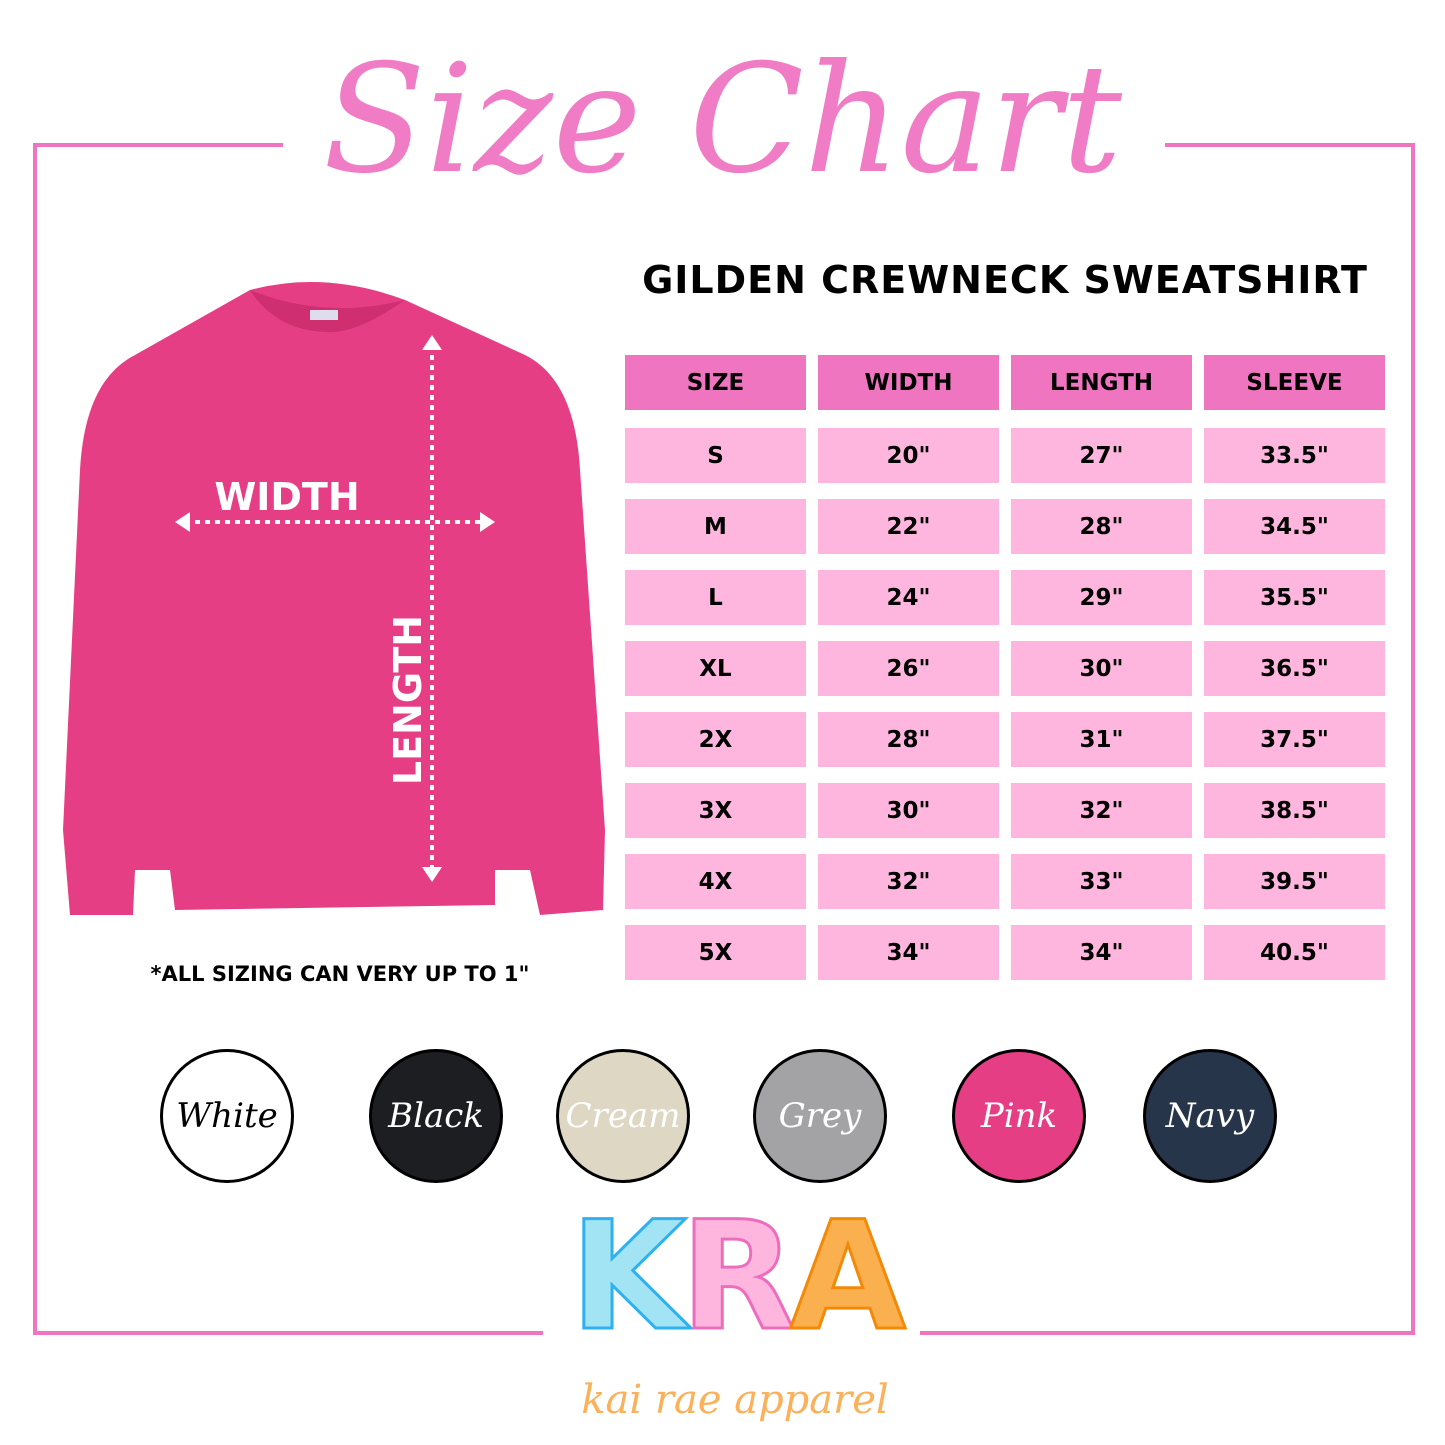 This screenshot has height=1445, width=1445. Describe the element at coordinates (908, 455) in the screenshot. I see `cell-width: 20"` at that location.